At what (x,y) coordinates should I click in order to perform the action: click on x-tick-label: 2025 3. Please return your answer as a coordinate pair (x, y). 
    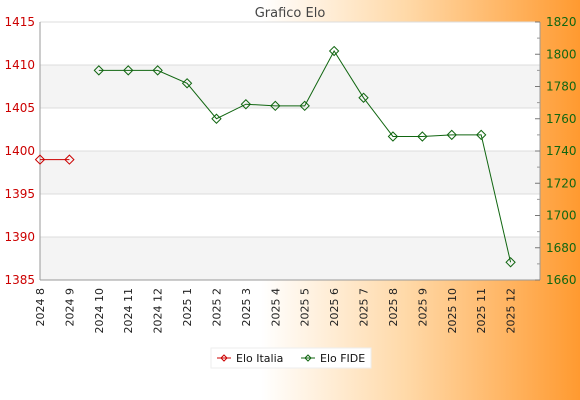
    Looking at the image, I should click on (246, 307).